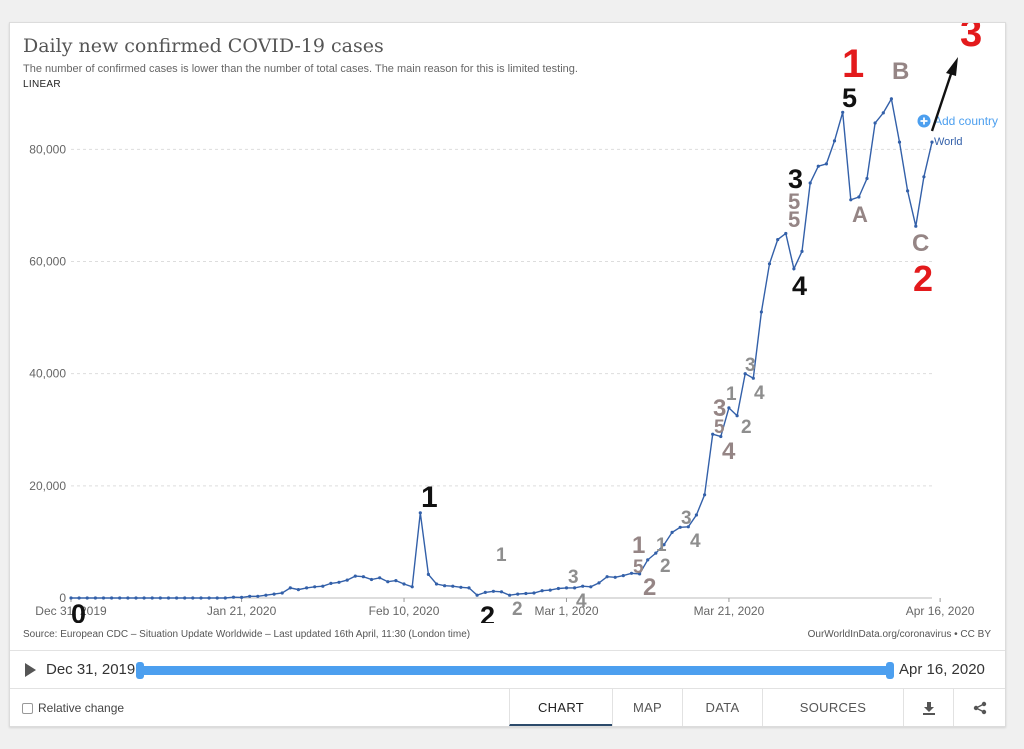  I want to click on tab-sources: SOURCES, so click(832, 707).